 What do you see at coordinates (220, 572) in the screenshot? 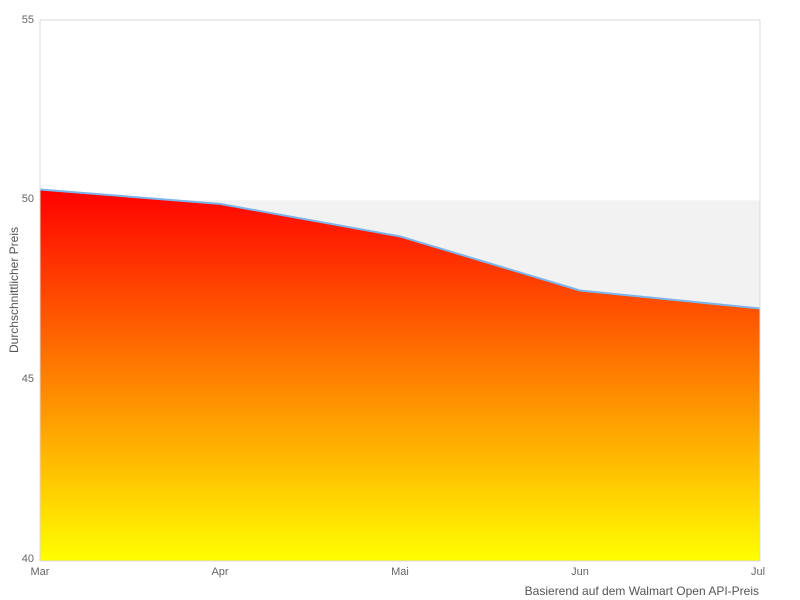
I see `x-tick-label: Apr` at bounding box center [220, 572].